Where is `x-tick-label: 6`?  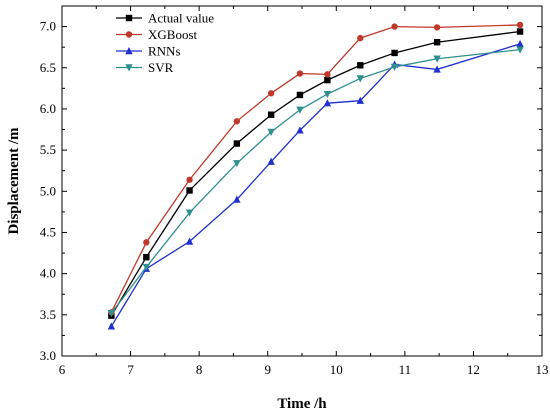 x-tick-label: 6 is located at coordinates (62, 369).